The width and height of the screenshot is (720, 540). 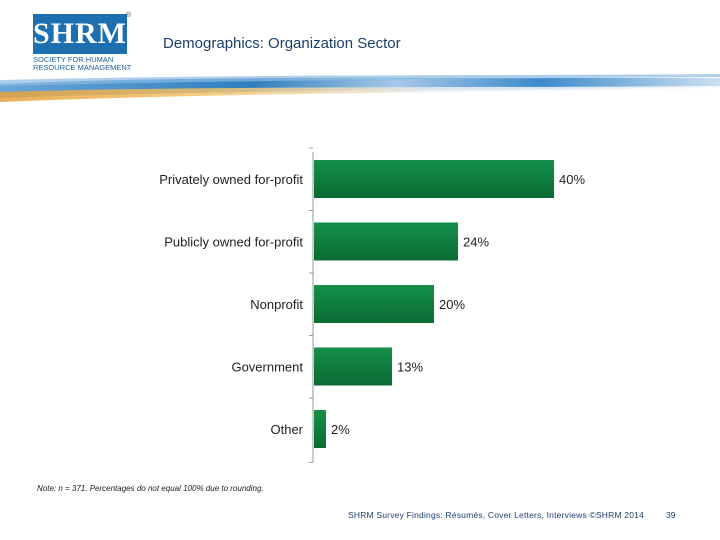 I want to click on slide-title: Demographics: Organization Sector, so click(x=282, y=43).